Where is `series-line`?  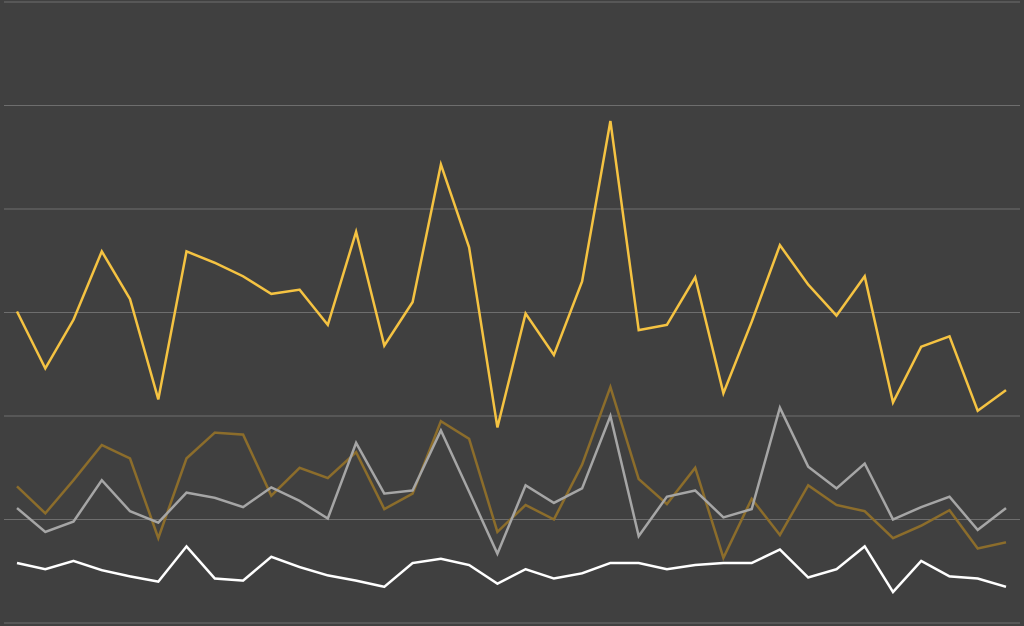 series-line is located at coordinates (511, 569).